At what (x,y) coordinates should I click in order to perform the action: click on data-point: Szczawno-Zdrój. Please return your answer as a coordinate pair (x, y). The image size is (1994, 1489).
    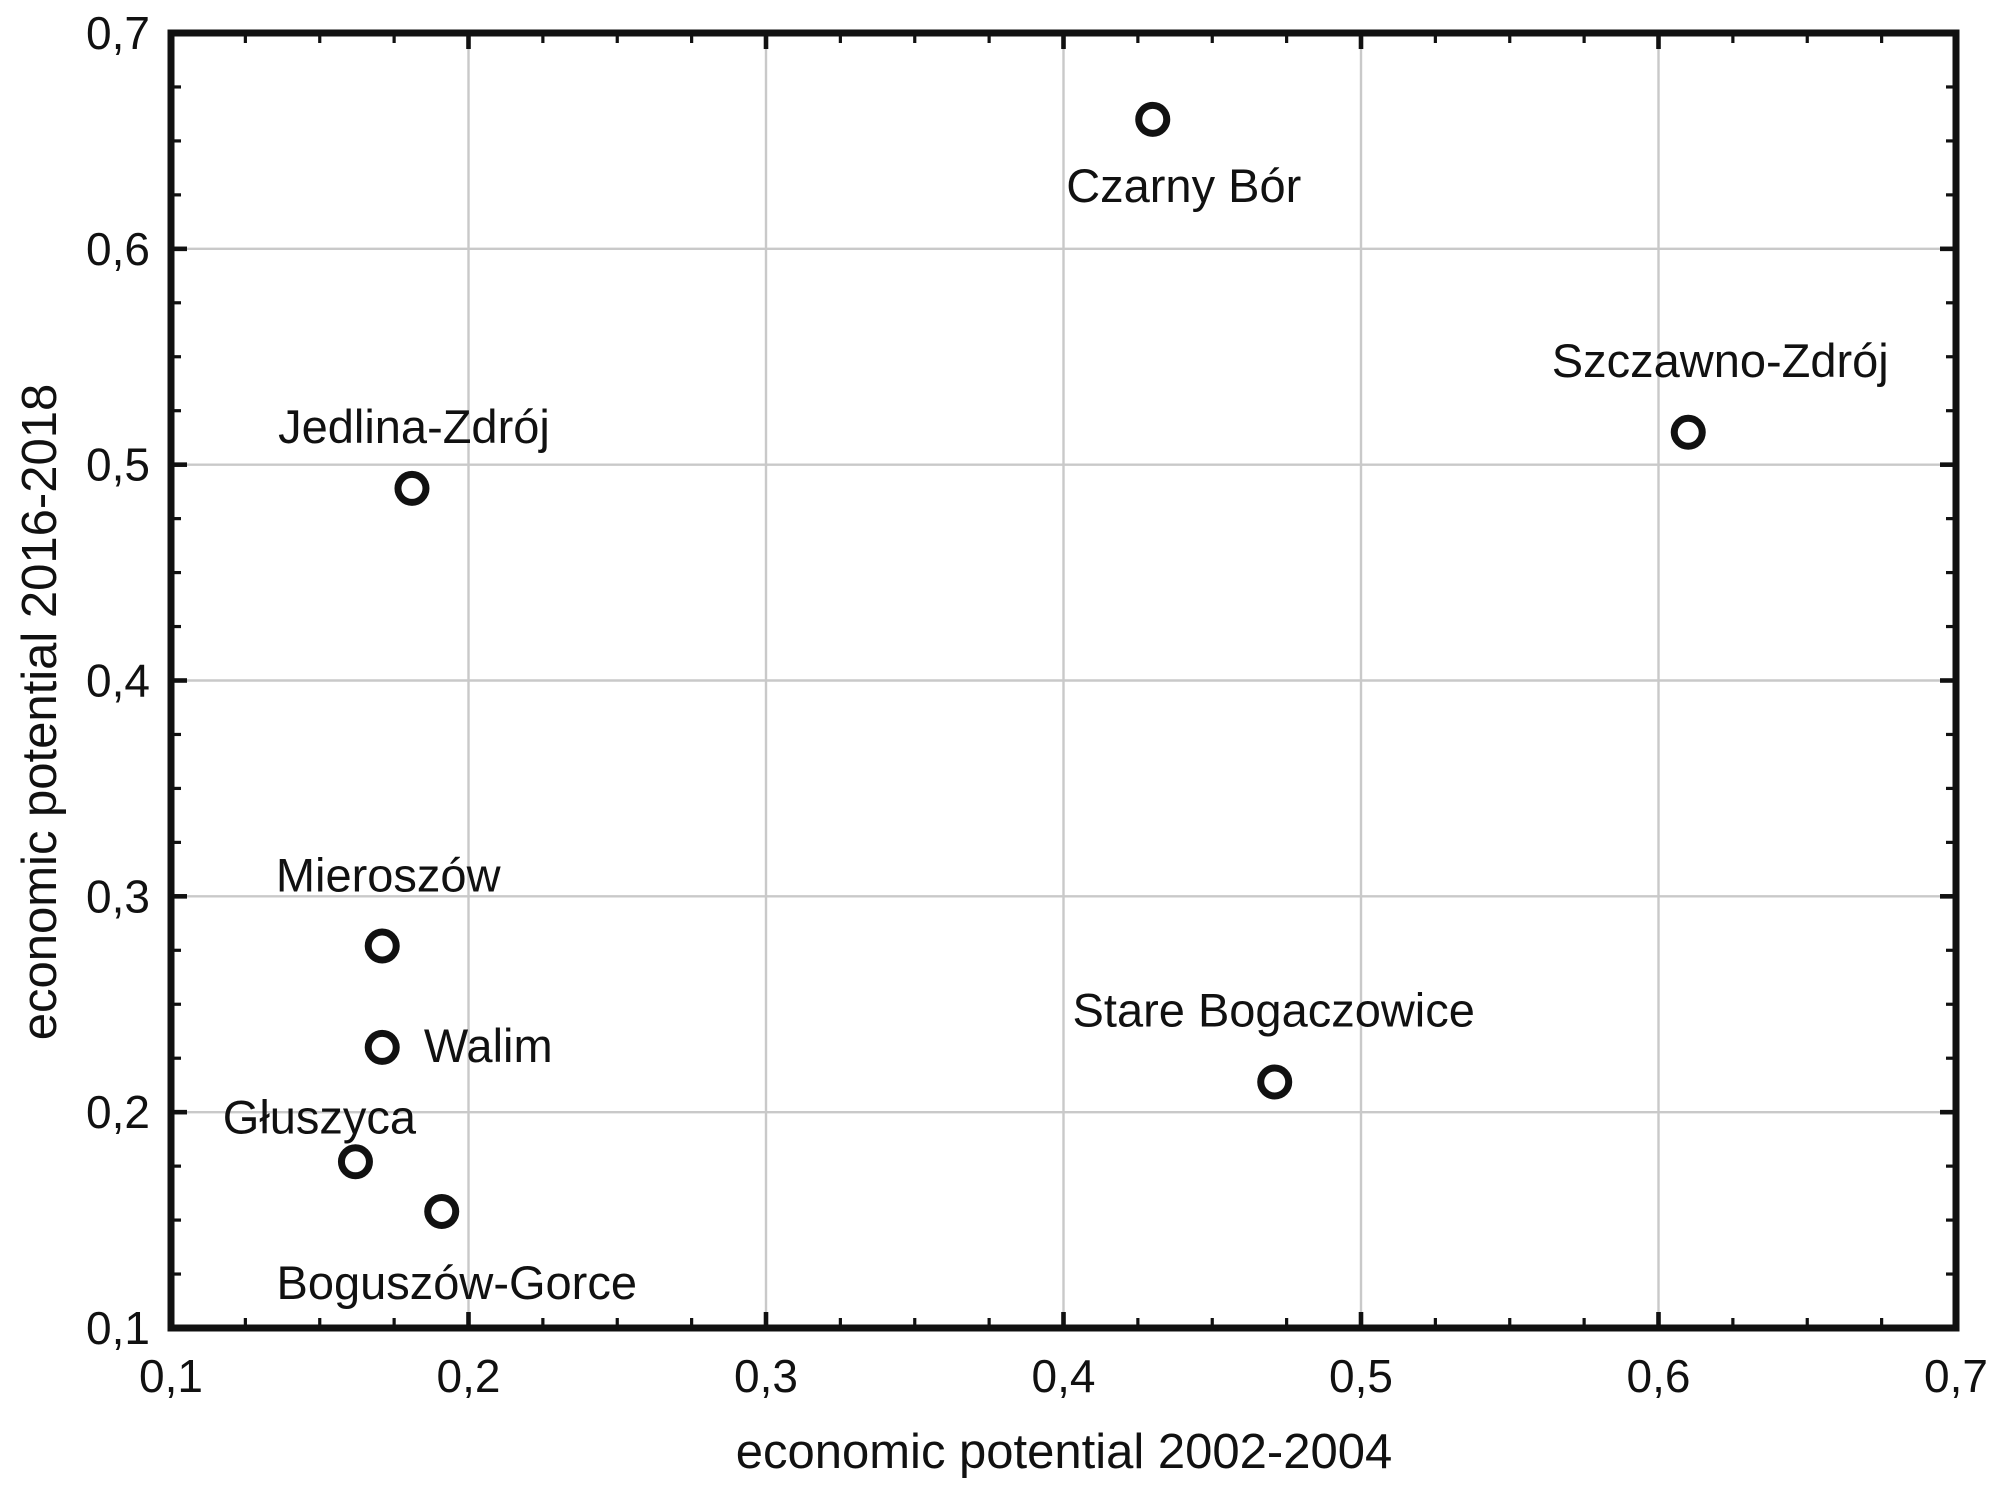
    Looking at the image, I should click on (1720, 392).